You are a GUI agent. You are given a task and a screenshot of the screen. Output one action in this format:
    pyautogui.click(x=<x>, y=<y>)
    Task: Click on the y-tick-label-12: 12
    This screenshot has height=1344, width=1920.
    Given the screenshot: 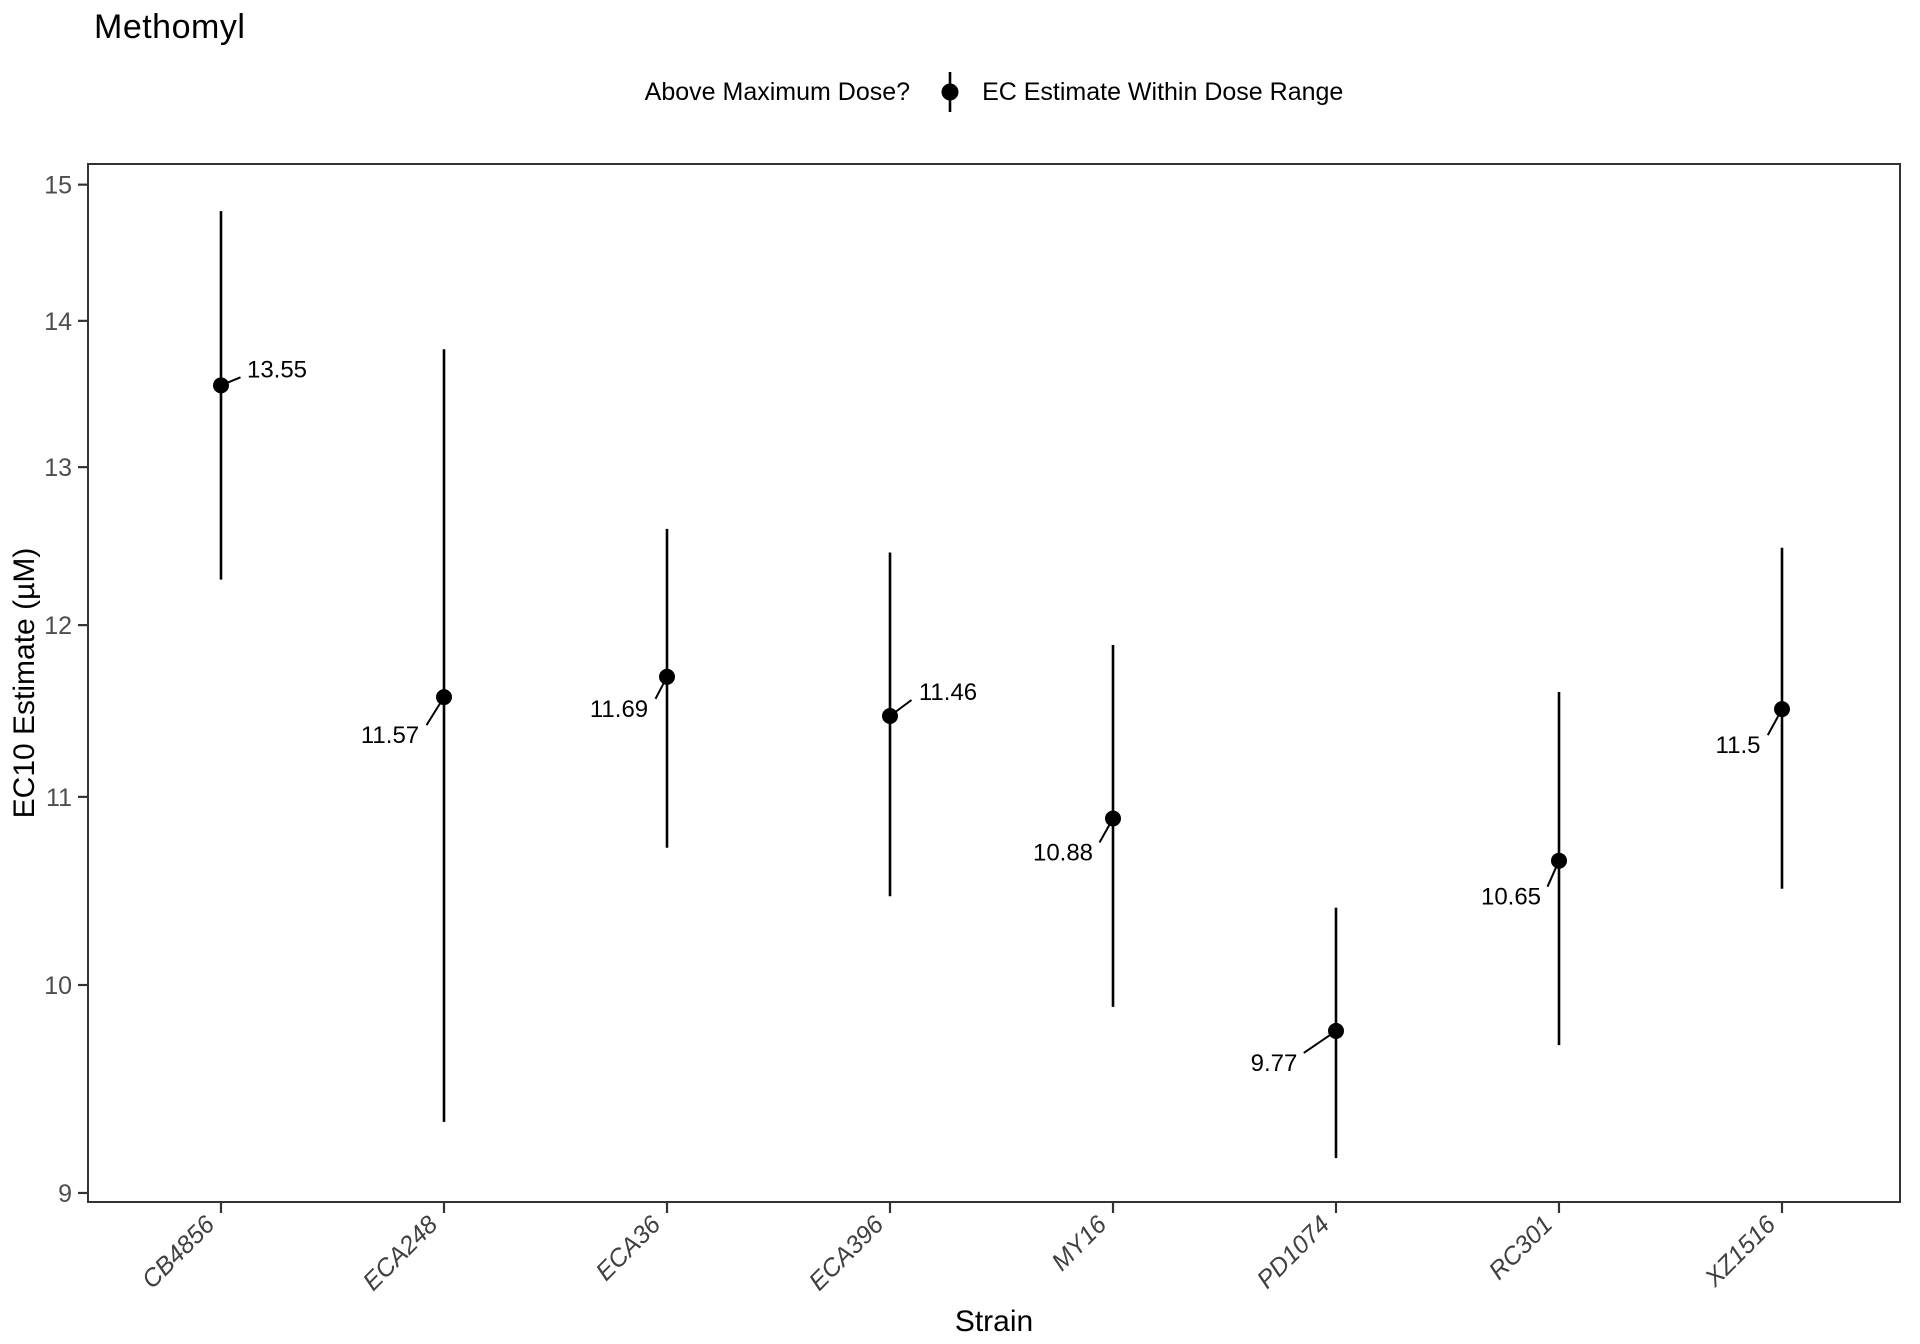 What is the action you would take?
    pyautogui.click(x=58, y=626)
    